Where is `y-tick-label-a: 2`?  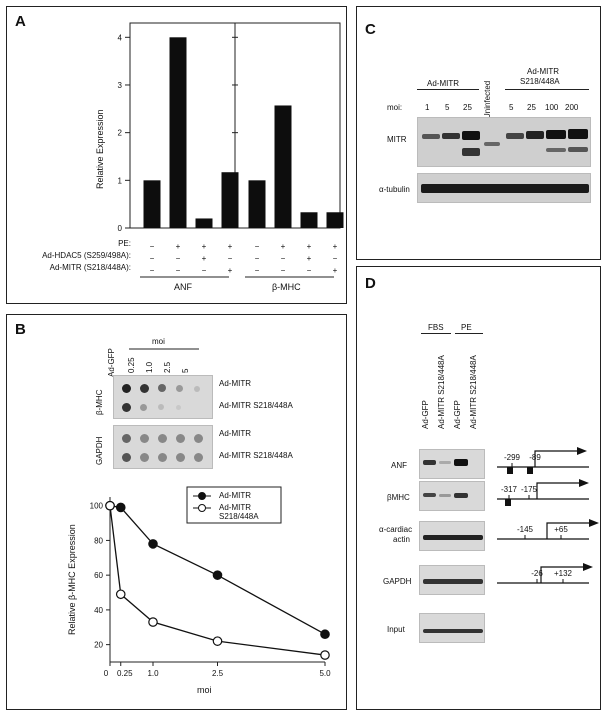 y-tick-label-a: 2 is located at coordinates (120, 133).